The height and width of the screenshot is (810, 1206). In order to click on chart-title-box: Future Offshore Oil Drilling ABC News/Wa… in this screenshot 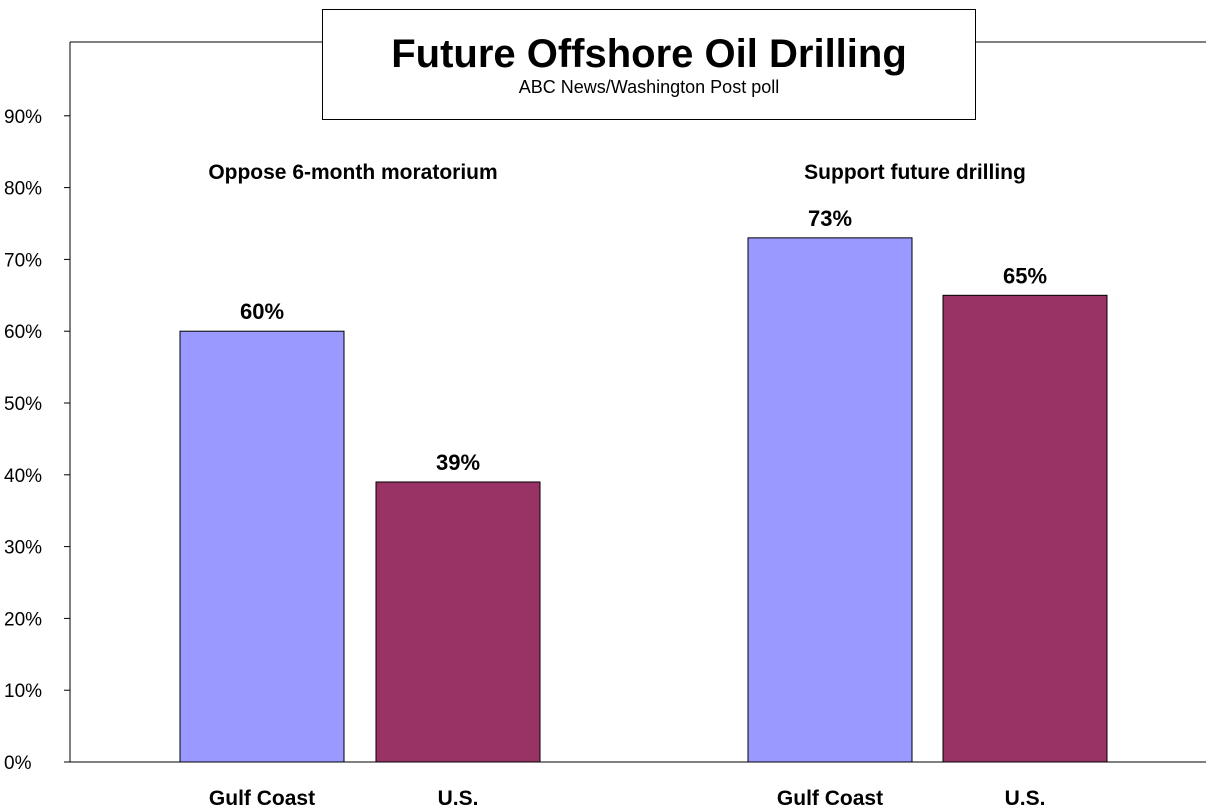, I will do `click(649, 64)`.